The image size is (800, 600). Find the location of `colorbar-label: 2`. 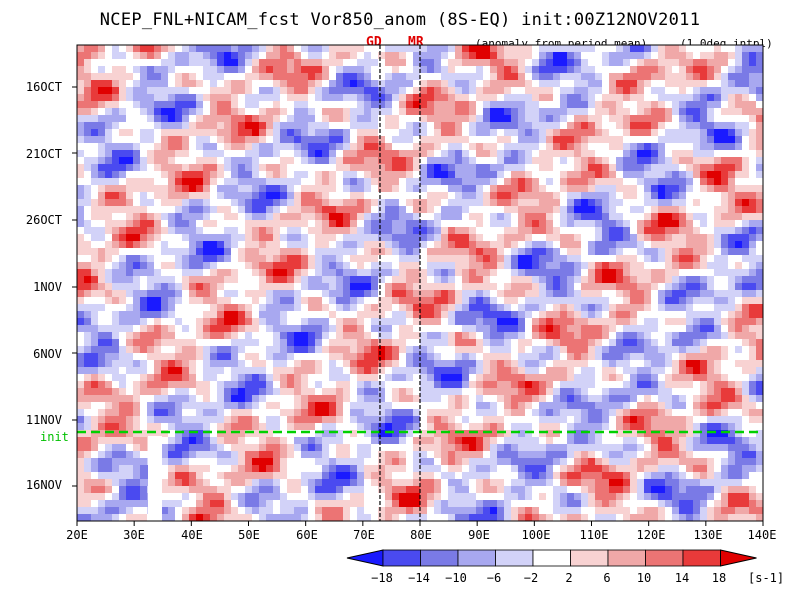

colorbar-label: 2 is located at coordinates (569, 578).